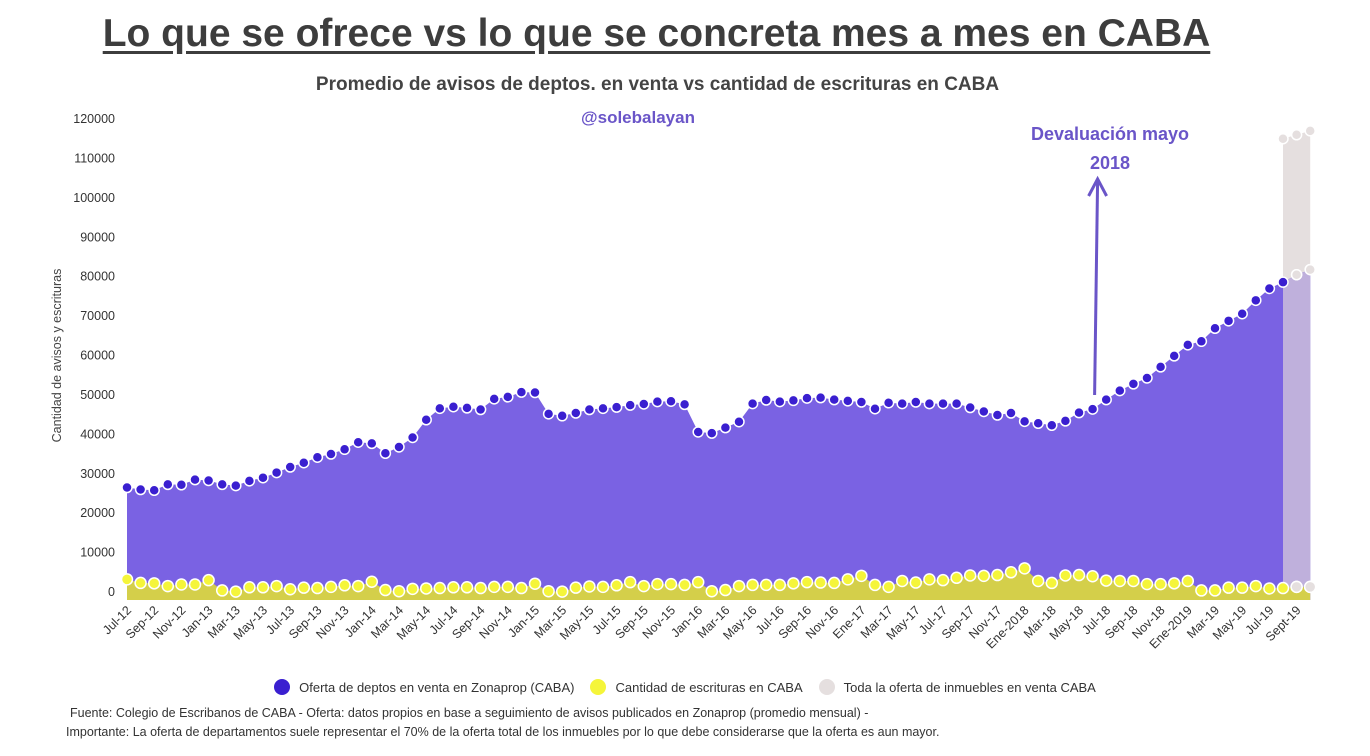 This screenshot has width=1370, height=756. Describe the element at coordinates (94, 198) in the screenshot. I see `y-tick-label: 100000` at that location.